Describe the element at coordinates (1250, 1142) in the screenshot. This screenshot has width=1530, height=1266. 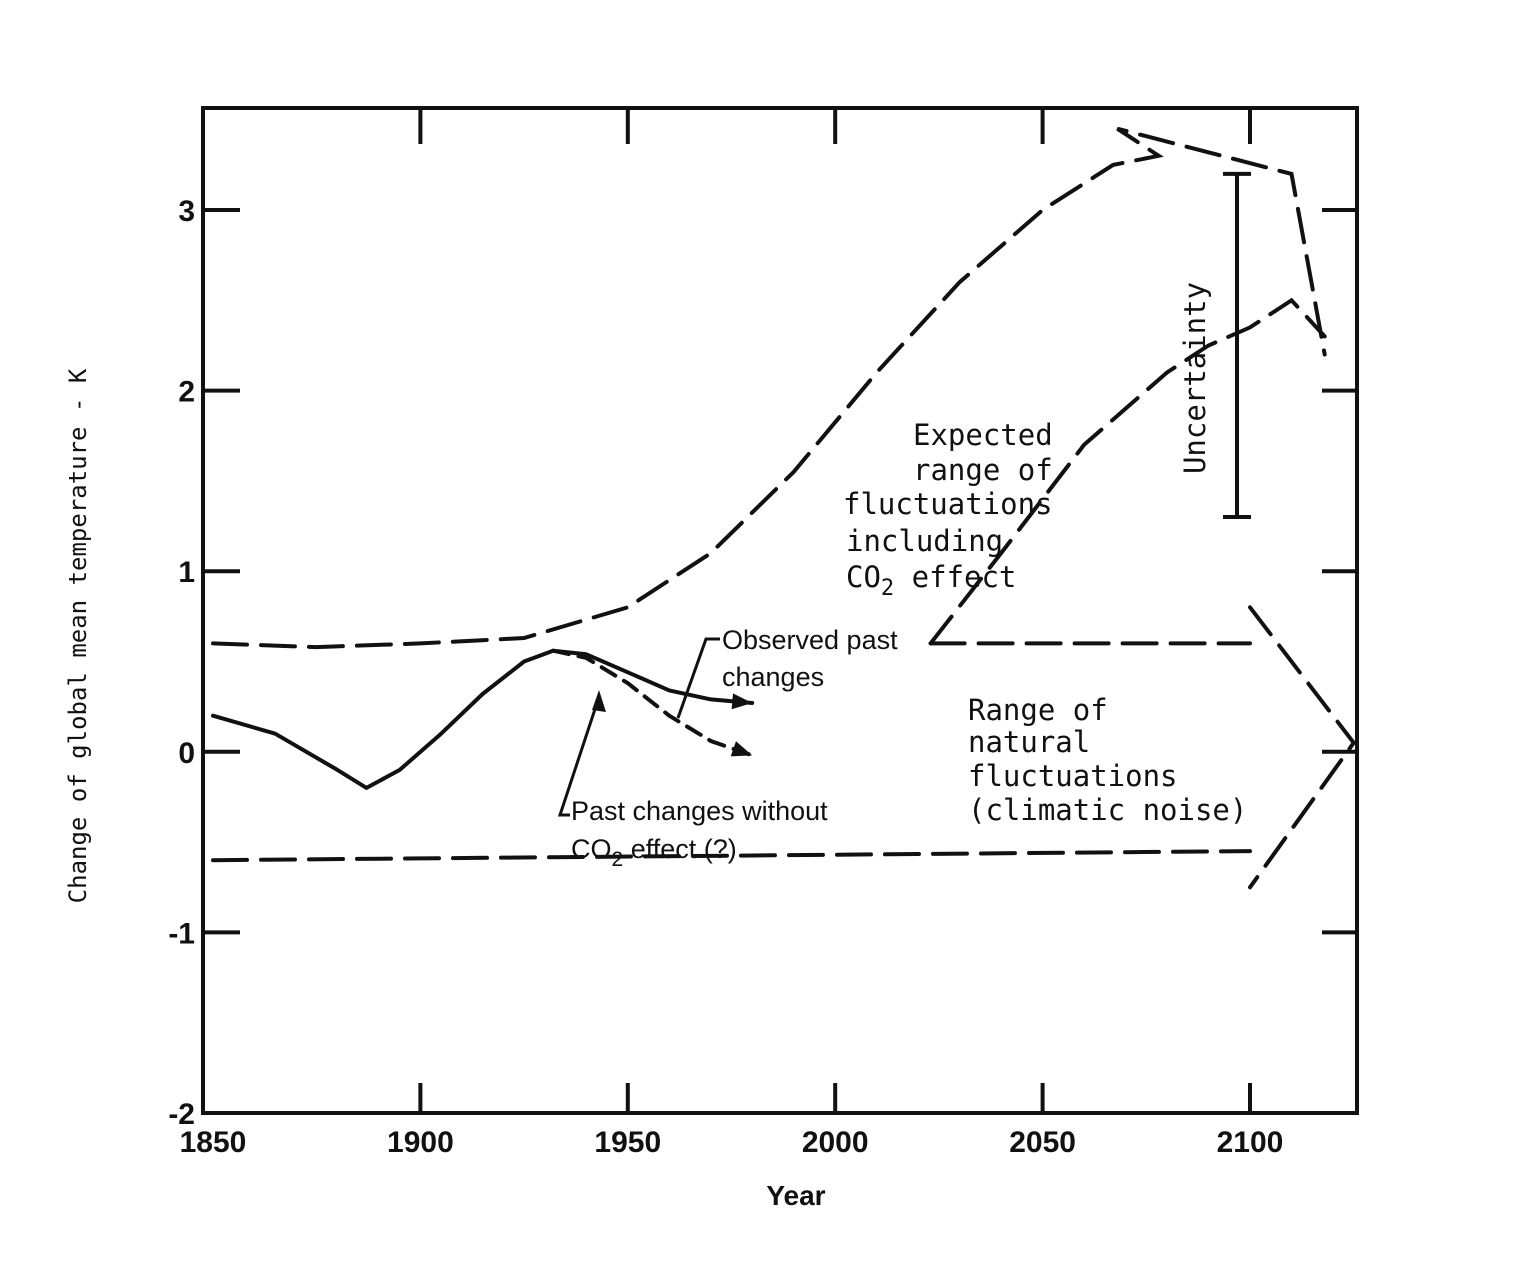
I see `x-tick-label-2100: 2100` at that location.